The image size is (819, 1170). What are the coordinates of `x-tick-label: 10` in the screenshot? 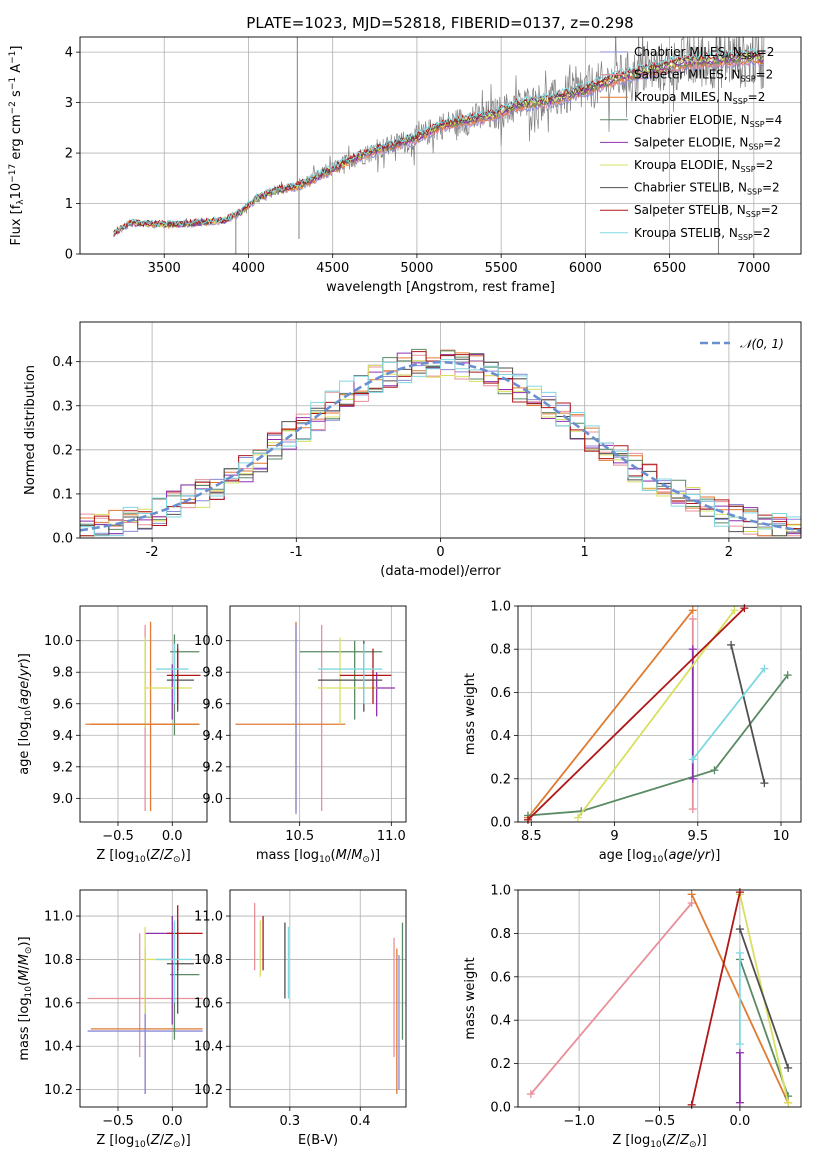 It's located at (781, 836).